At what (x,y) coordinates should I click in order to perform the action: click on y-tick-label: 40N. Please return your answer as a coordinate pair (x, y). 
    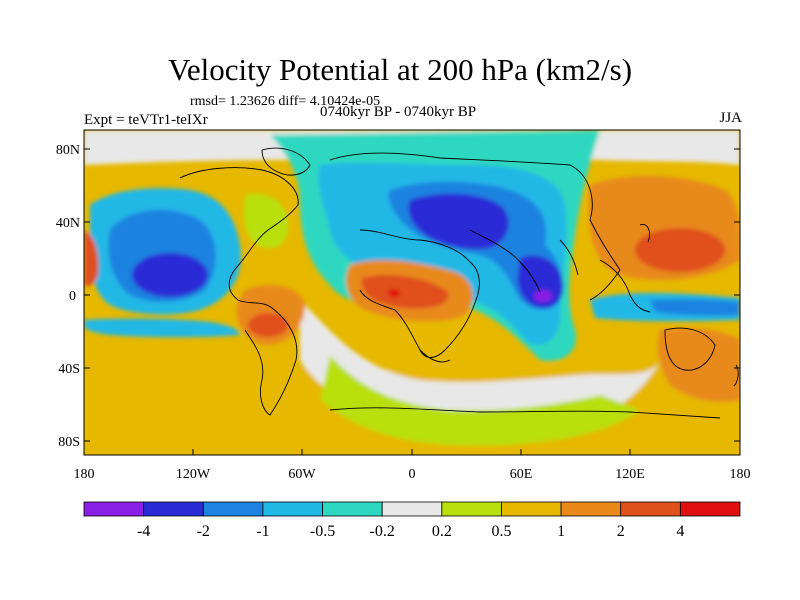
    Looking at the image, I should click on (68, 223).